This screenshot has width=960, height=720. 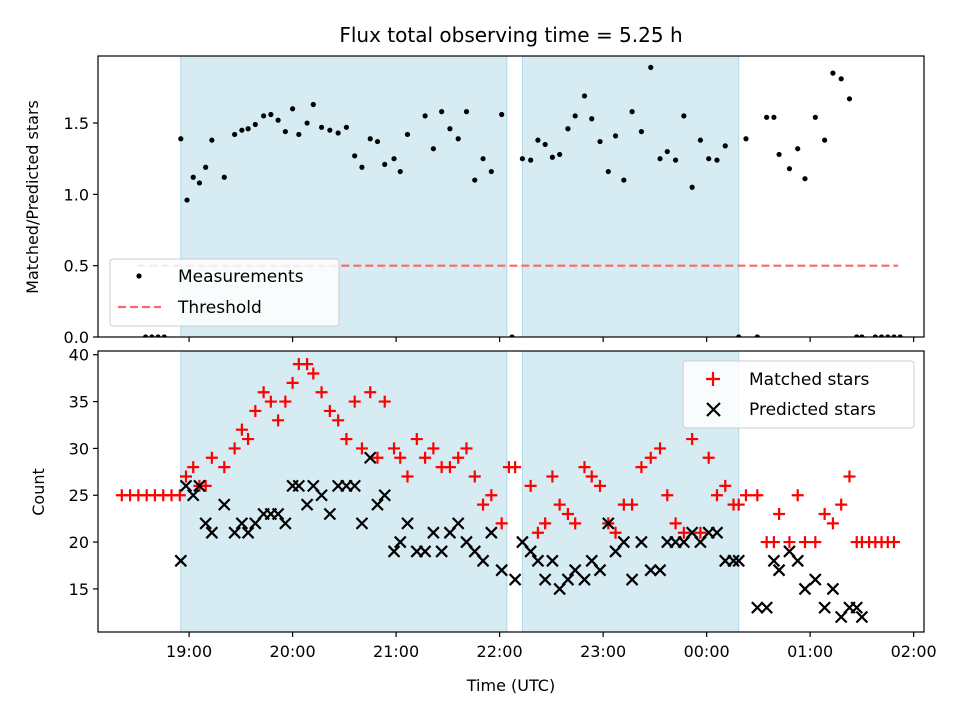 I want to click on top-legend-box, so click(x=224, y=292).